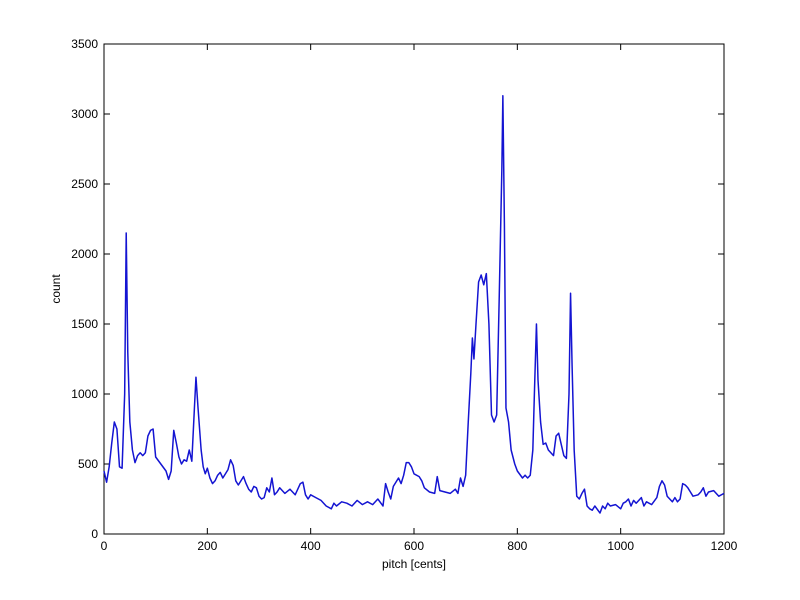 The height and width of the screenshot is (600, 800). Describe the element at coordinates (414, 564) in the screenshot. I see `x-axis-label: pitch [cents]` at that location.